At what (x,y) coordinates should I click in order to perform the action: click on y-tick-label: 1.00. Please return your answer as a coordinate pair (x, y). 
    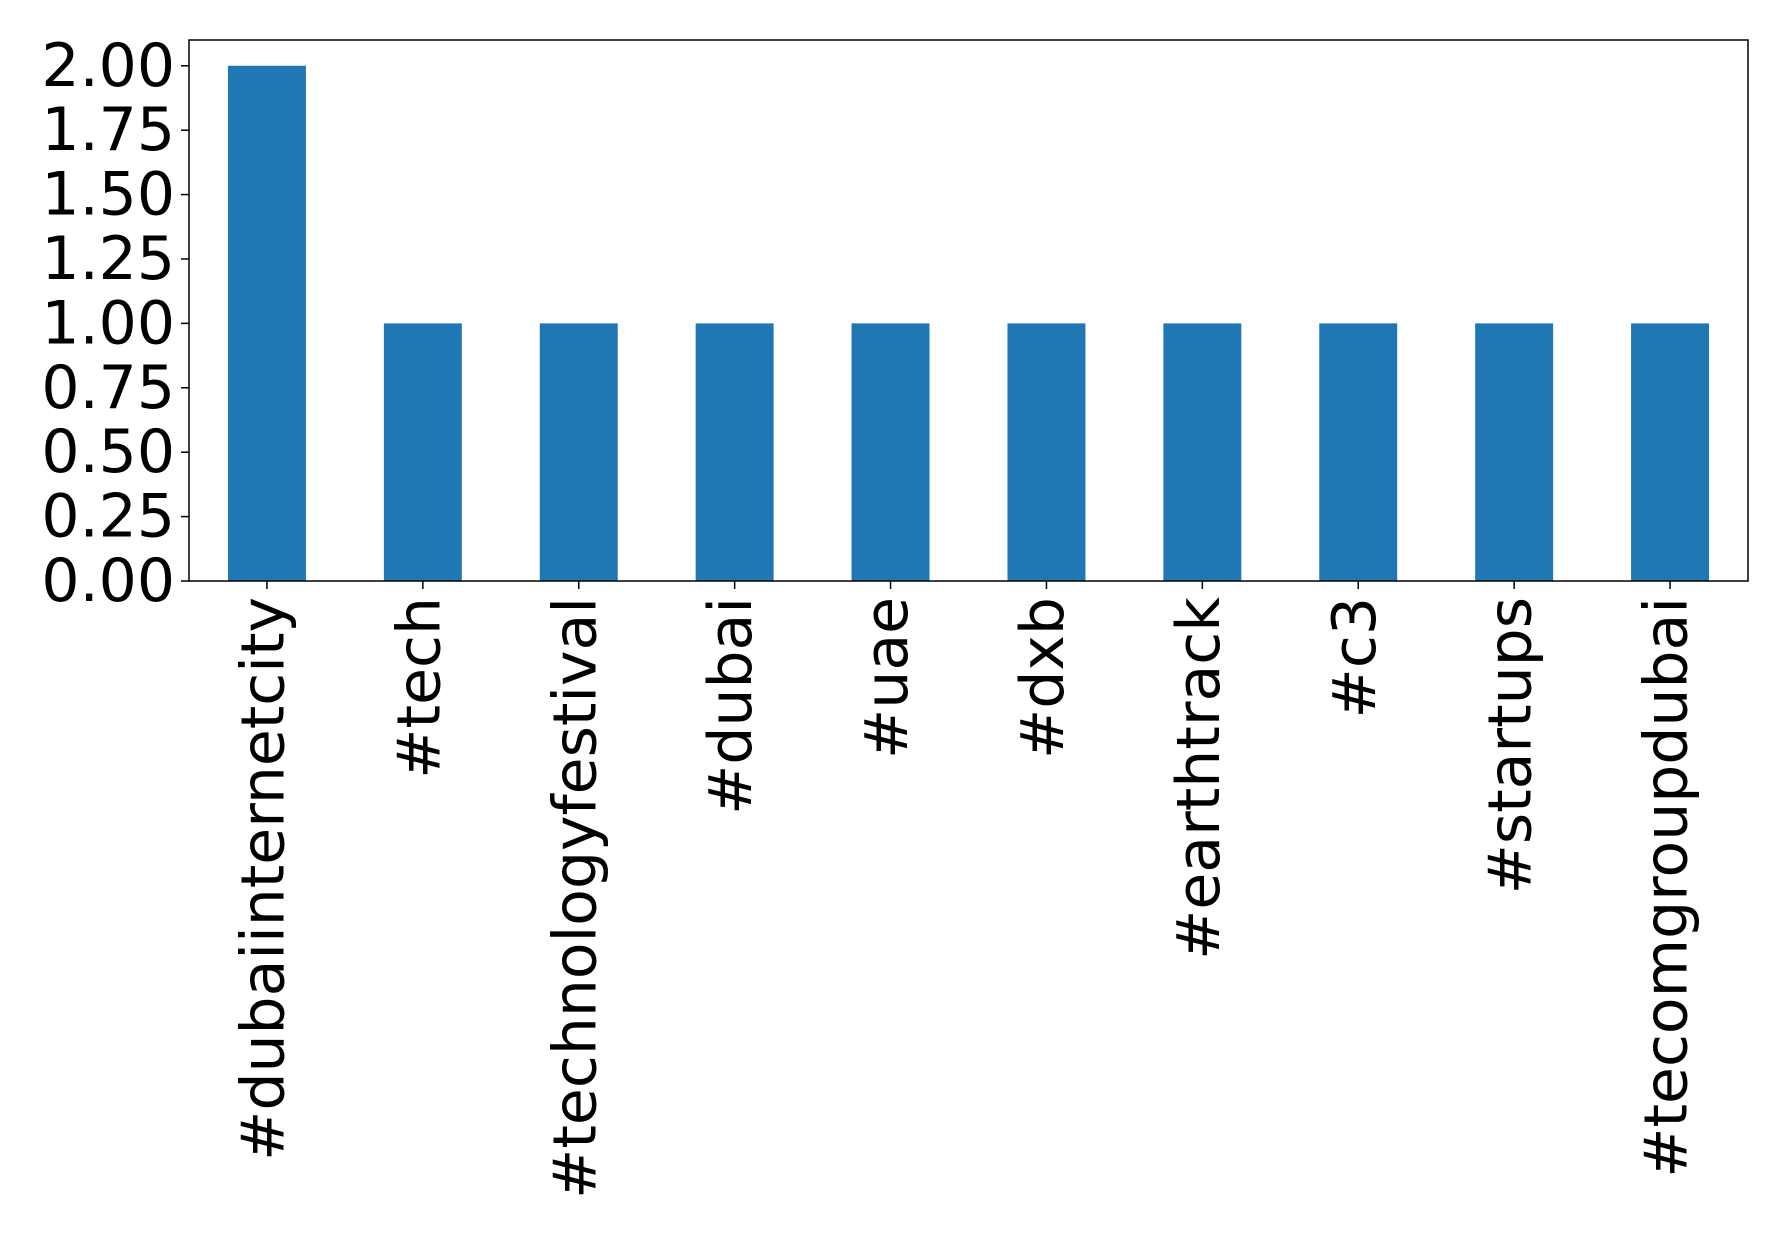
    Looking at the image, I should click on (108, 323).